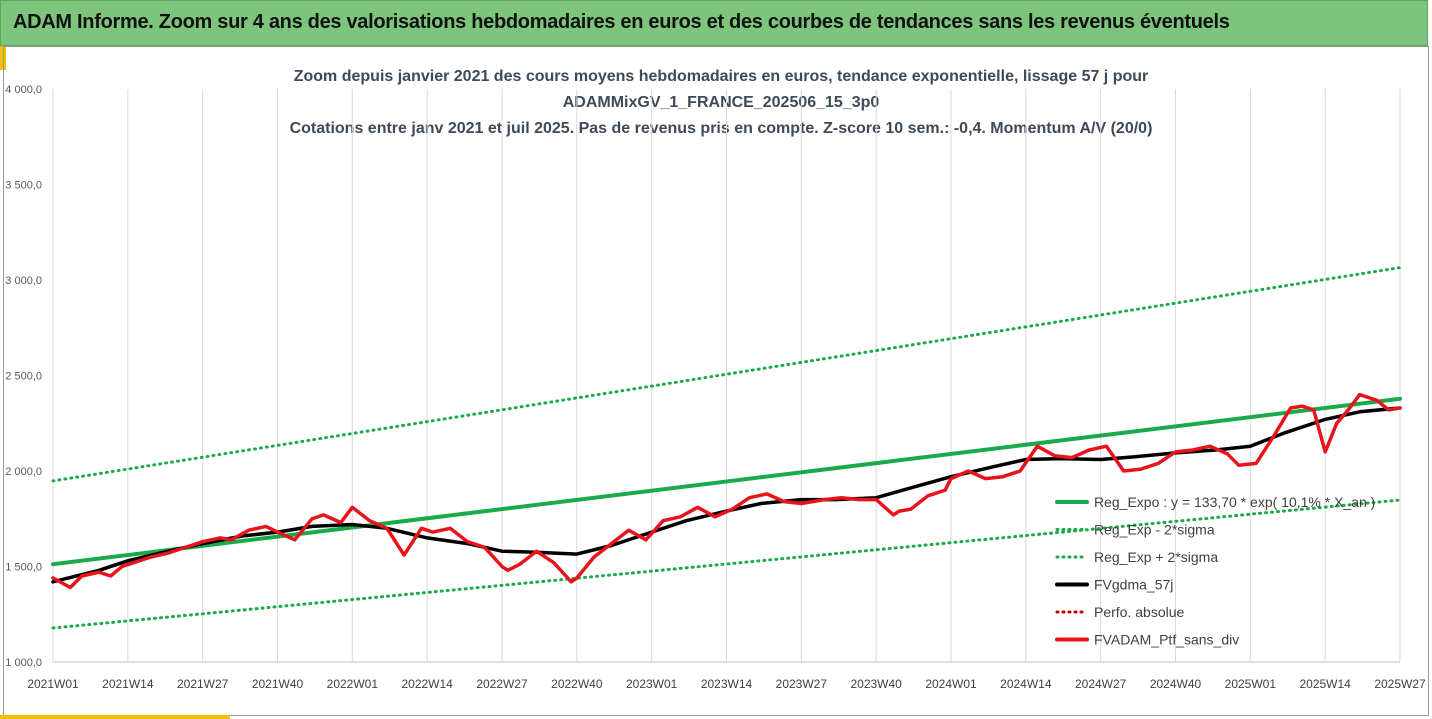 This screenshot has height=719, width=1432. I want to click on x-tick-label: 2025W14, so click(1325, 684).